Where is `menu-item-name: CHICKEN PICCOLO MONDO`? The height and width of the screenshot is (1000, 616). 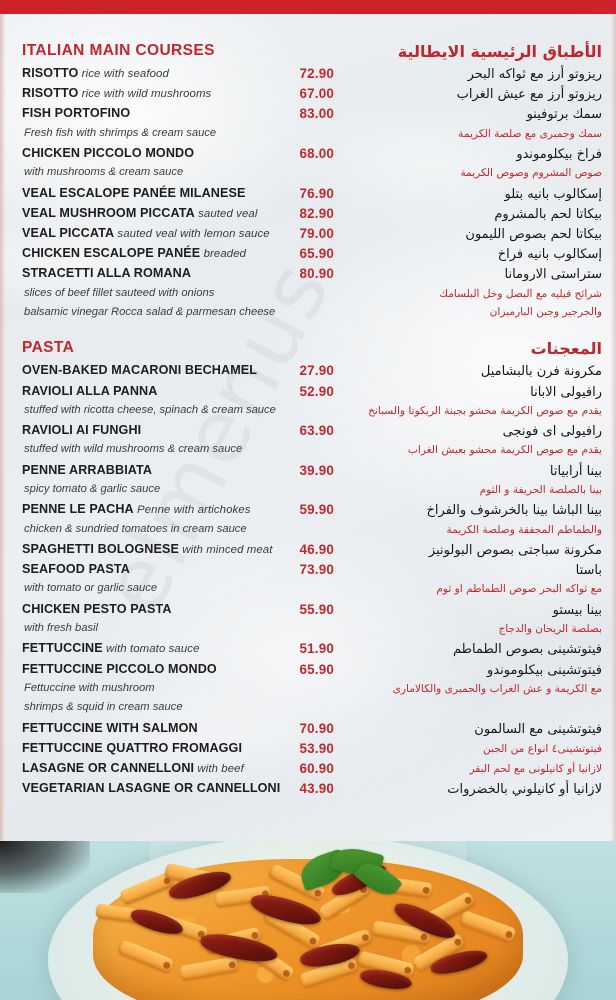 menu-item-name: CHICKEN PICCOLO MONDO is located at coordinates (108, 153).